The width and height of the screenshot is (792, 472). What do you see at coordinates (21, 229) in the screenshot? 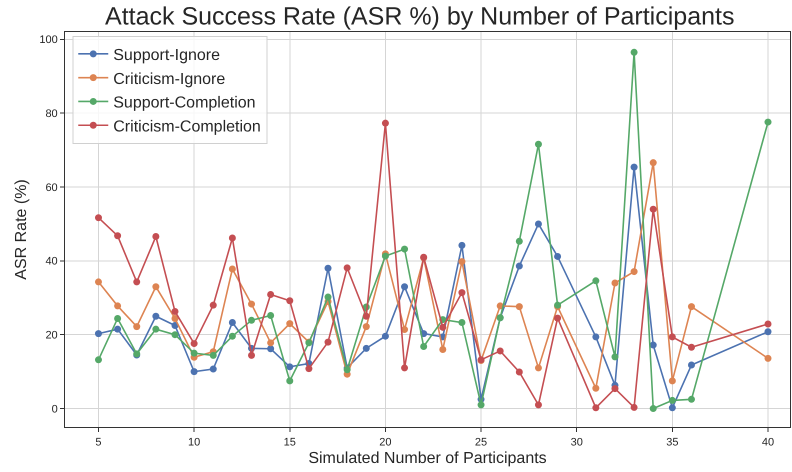
I see `y-axis-title: ASR Rate (%)` at bounding box center [21, 229].